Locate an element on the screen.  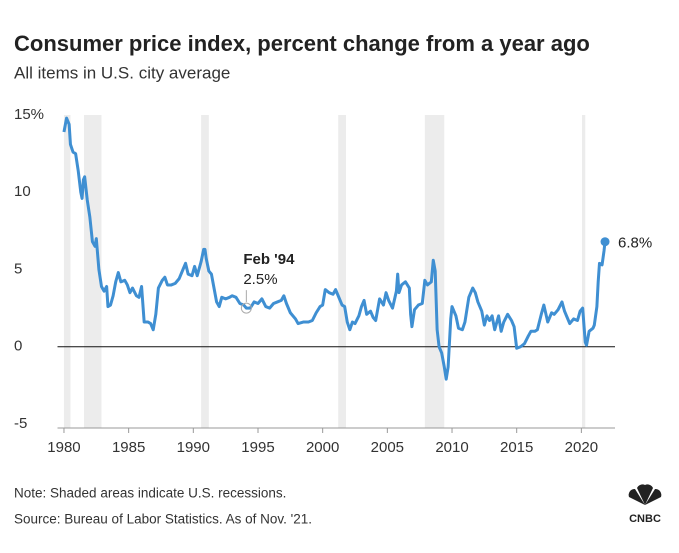
end-label: 6.8% is located at coordinates (635, 243).